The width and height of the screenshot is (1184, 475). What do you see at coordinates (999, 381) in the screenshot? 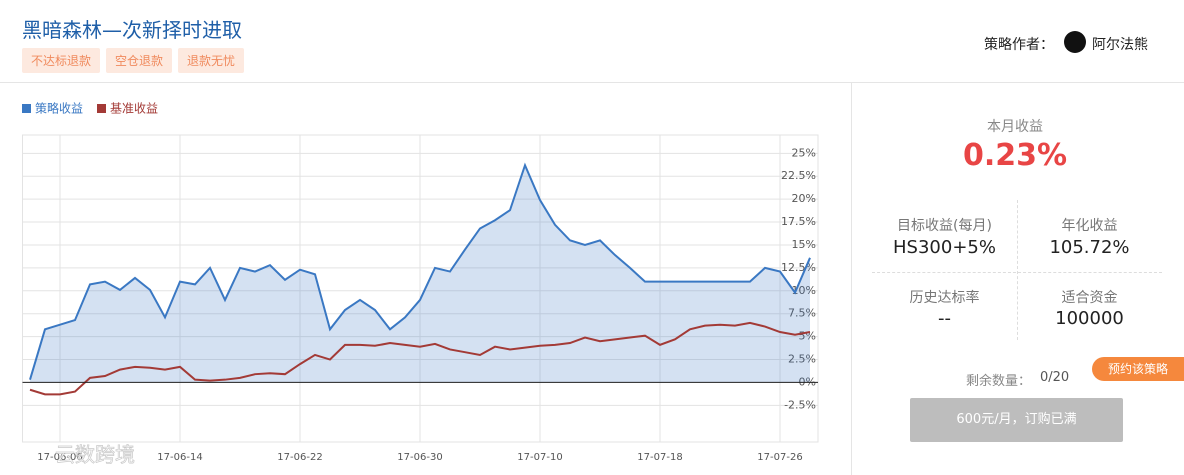
I see `remain-label: 剩余数量：` at bounding box center [999, 381].